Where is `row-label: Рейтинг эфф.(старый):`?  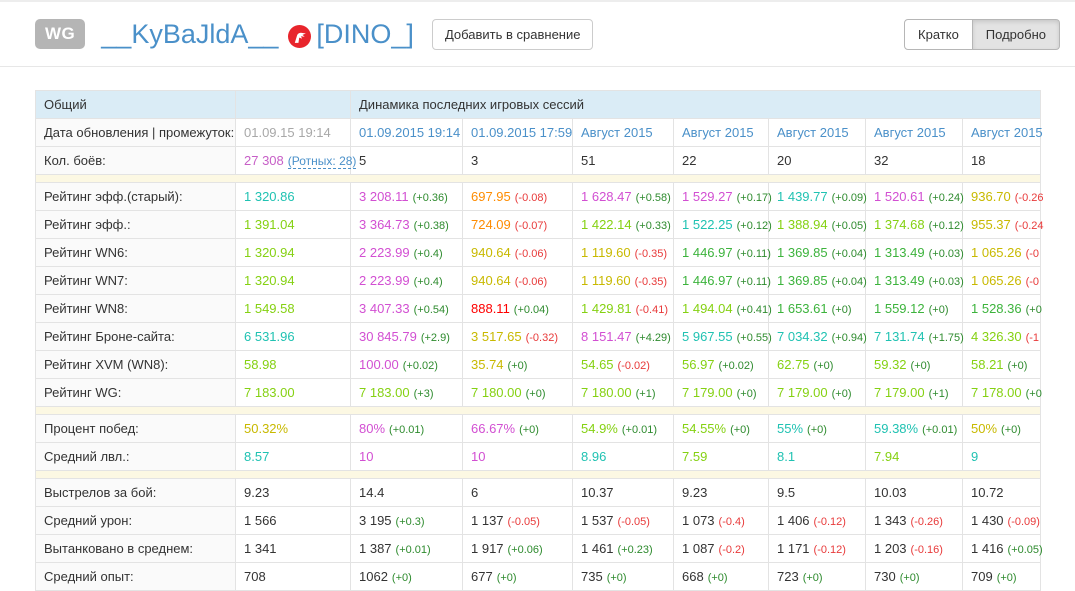
row-label: Рейтинг эфф.(старый): is located at coordinates (135, 196).